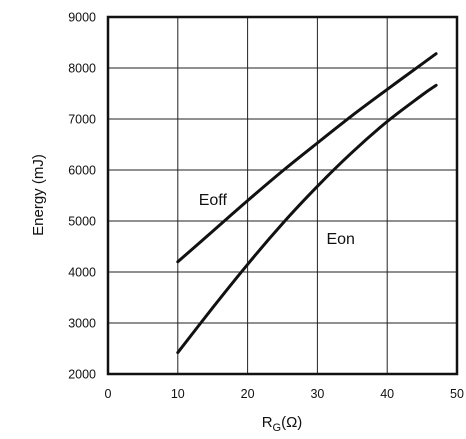 The width and height of the screenshot is (466, 439). Describe the element at coordinates (284, 394) in the screenshot. I see `x-tick-labels: 0 10 20 30 40 50` at that location.